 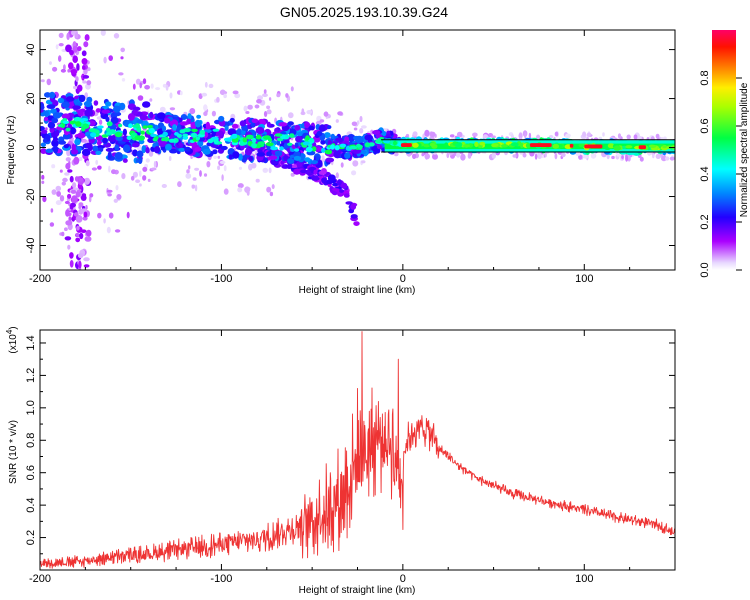 I want to click on colorbar-ticks: 0.0 0.2 0.4 0.6 0.8, so click(x=720, y=174).